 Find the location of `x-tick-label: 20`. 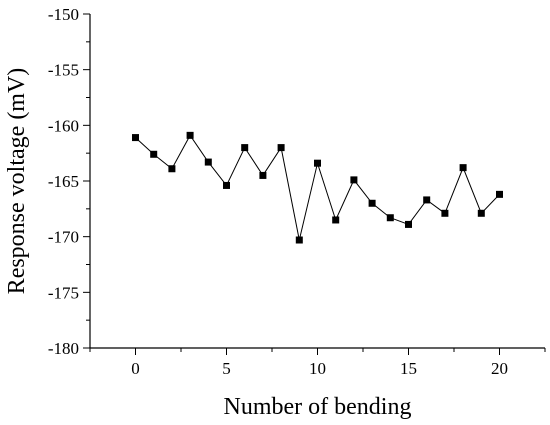

x-tick-label: 20 is located at coordinates (499, 368).